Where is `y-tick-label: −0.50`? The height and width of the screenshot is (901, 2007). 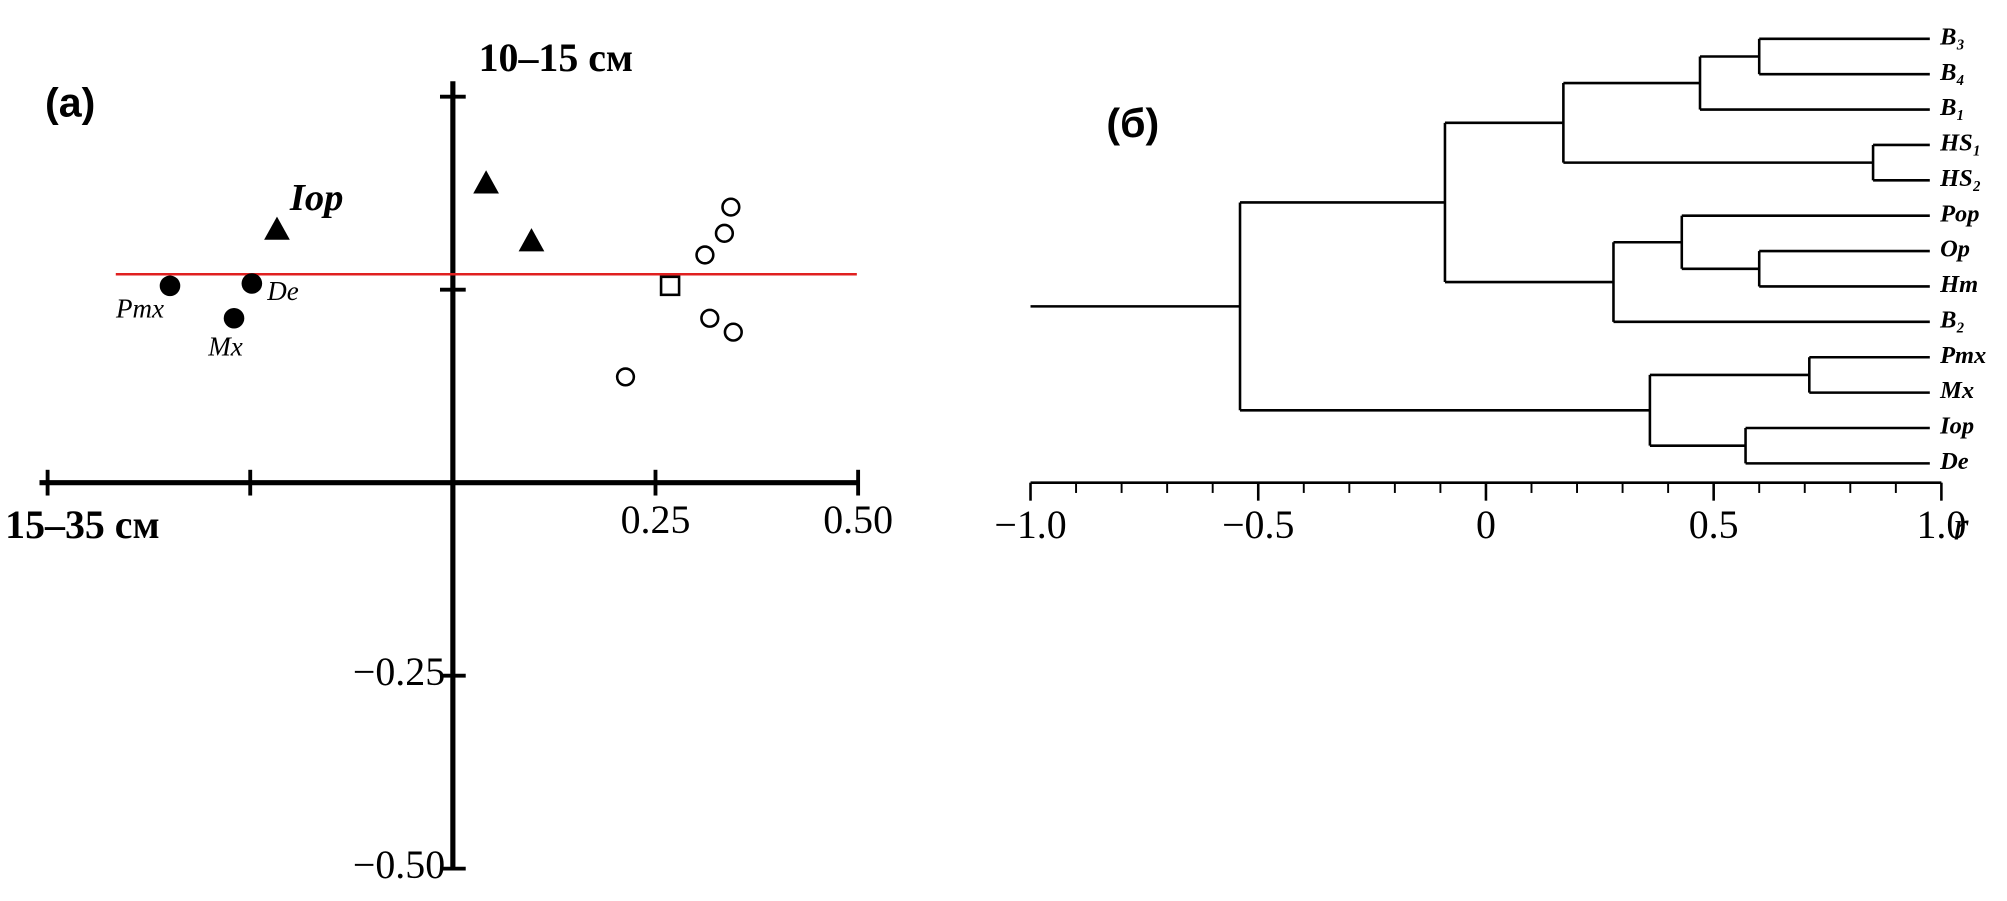 y-tick-label: −0.50 is located at coordinates (399, 864).